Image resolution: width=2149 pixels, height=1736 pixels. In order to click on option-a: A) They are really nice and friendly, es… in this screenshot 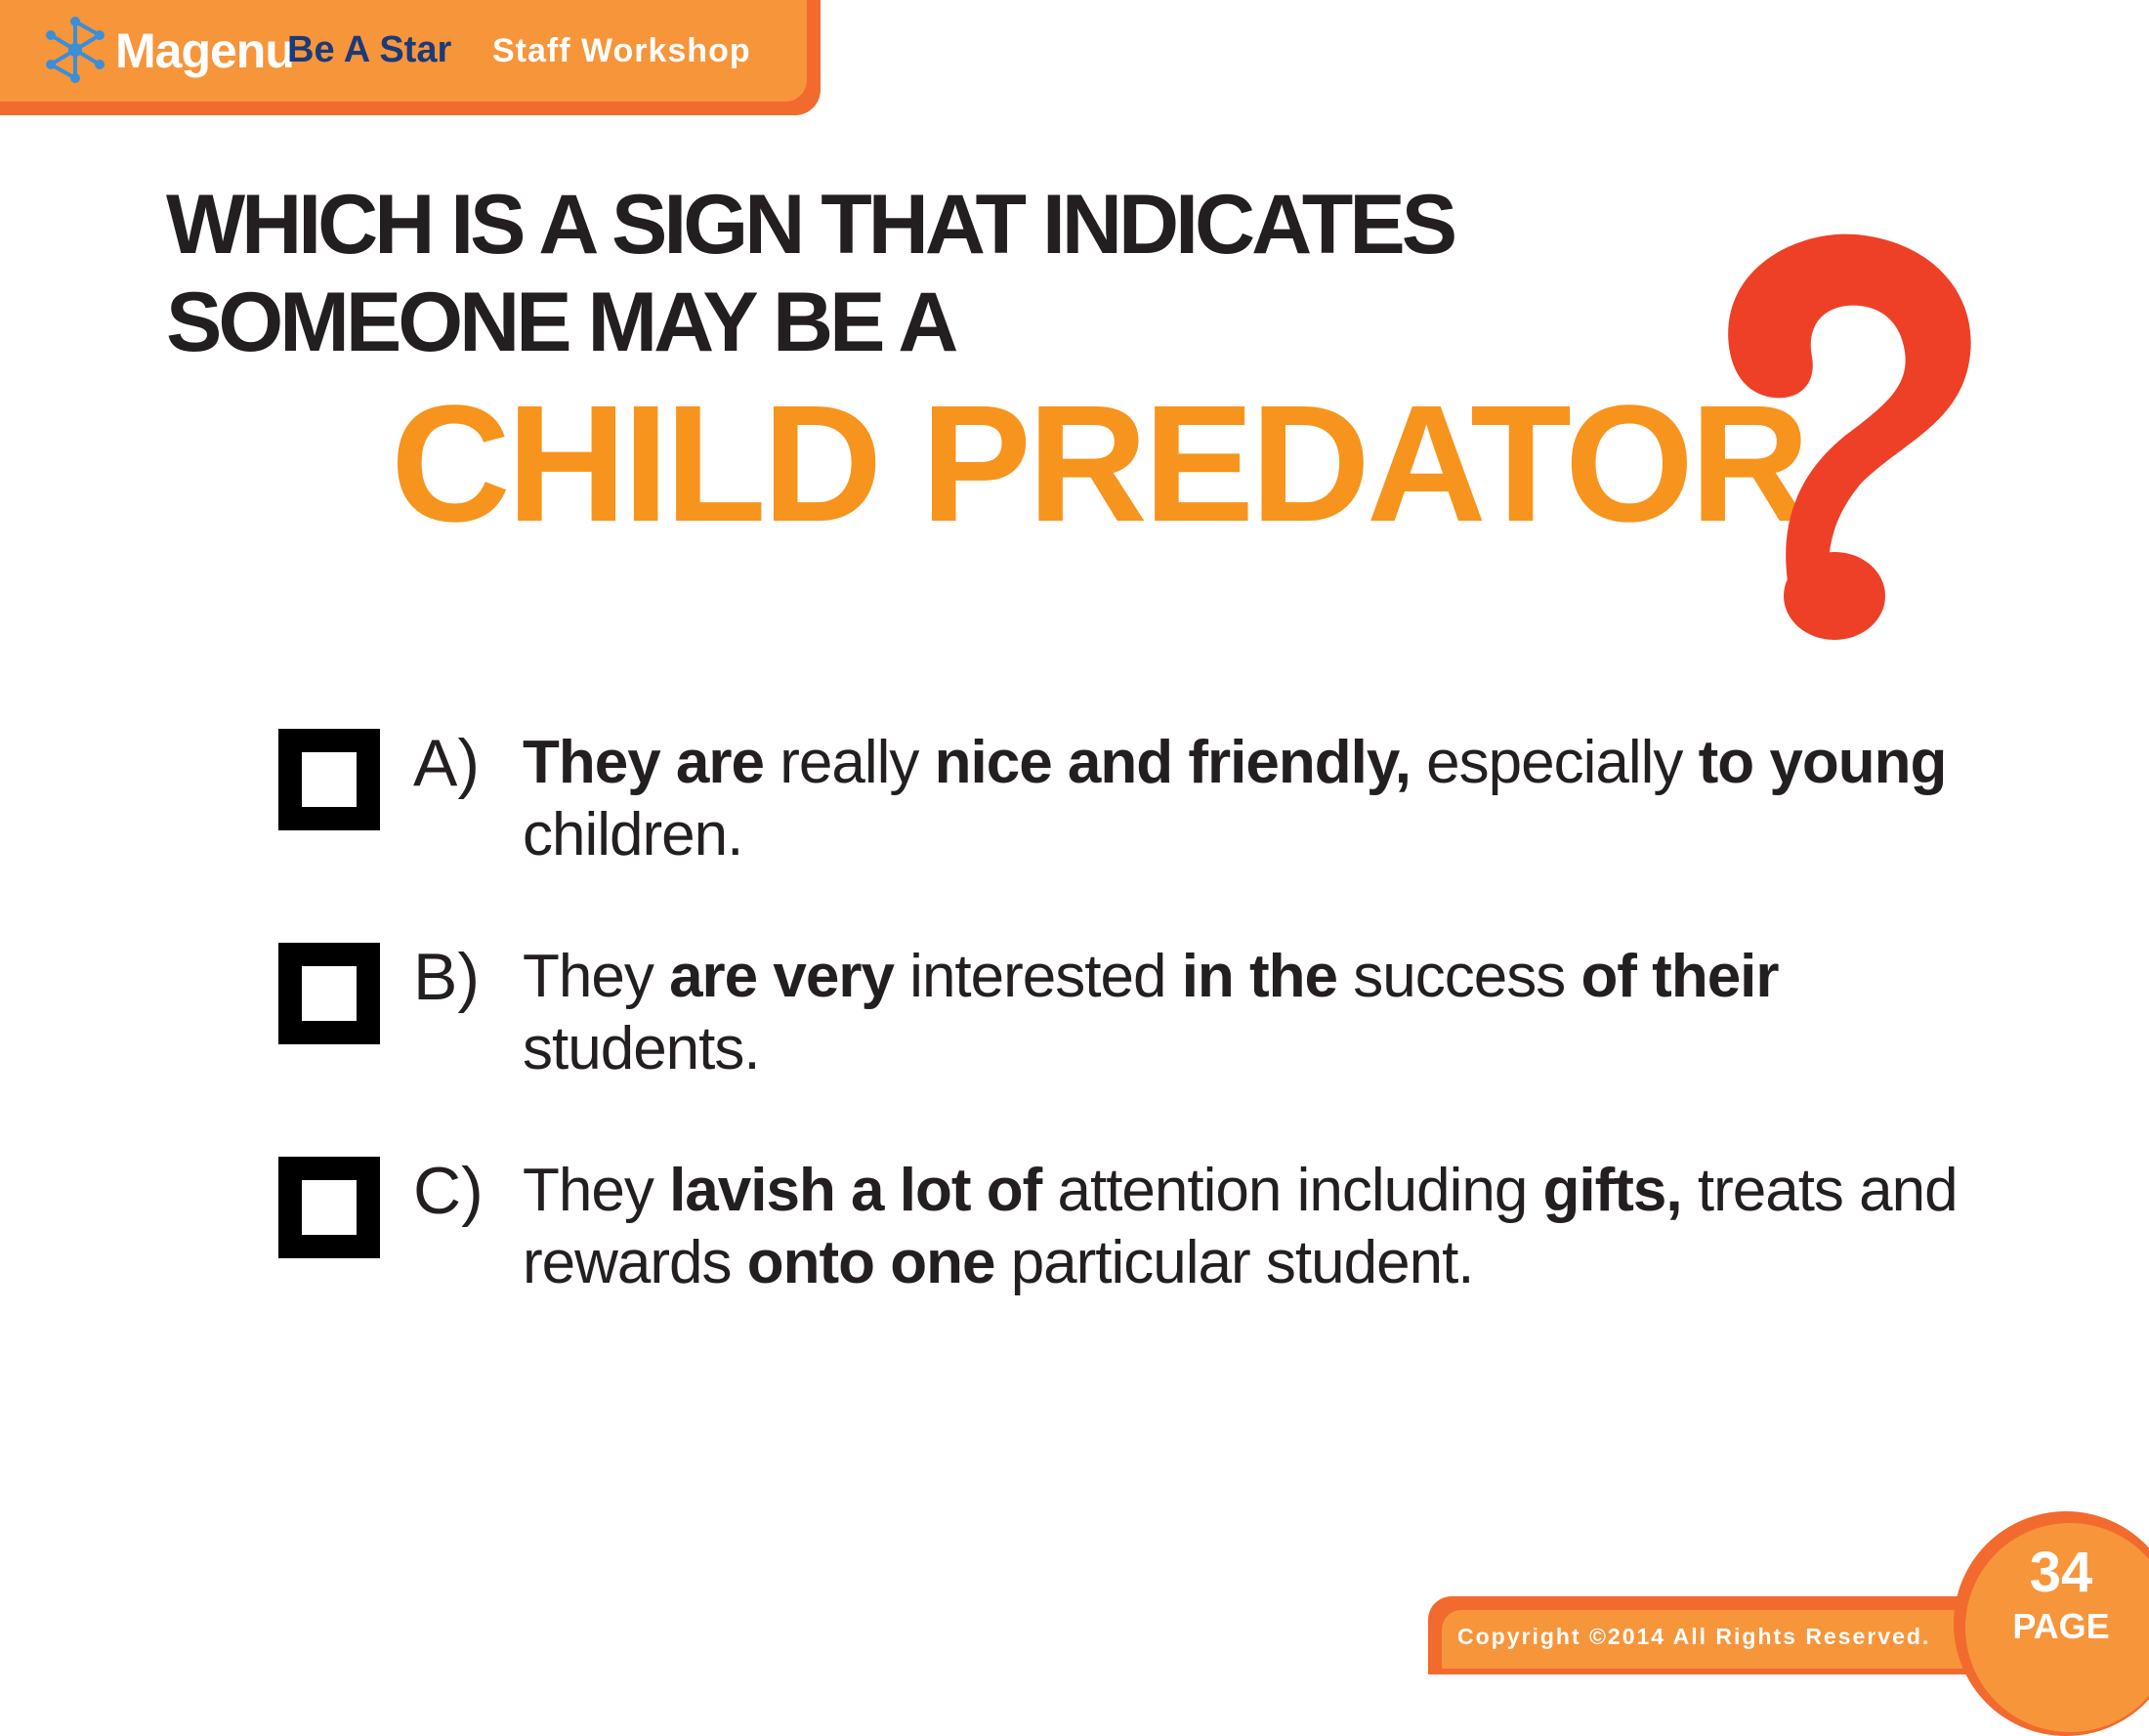, I will do `click(1157, 800)`.